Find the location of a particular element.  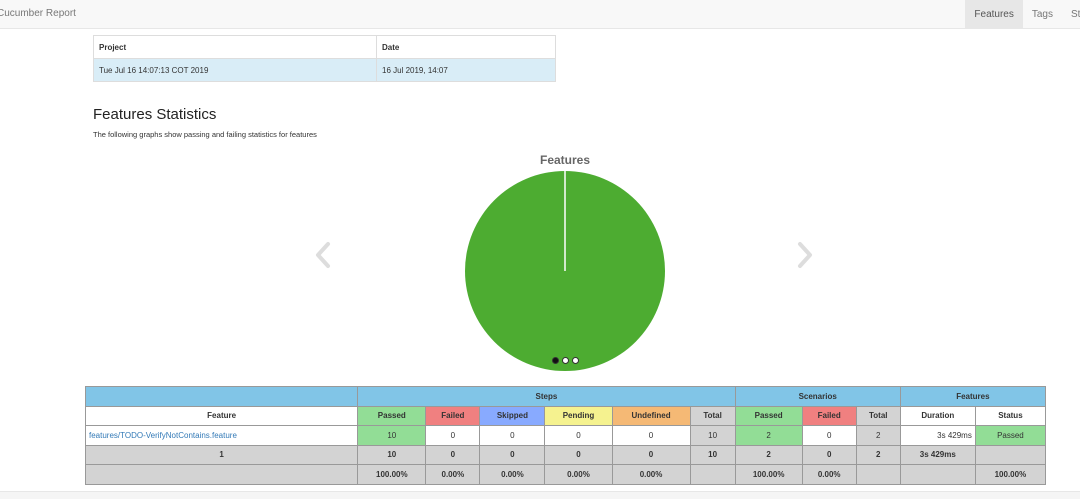

summary-steps-passed: 10 is located at coordinates (392, 454).